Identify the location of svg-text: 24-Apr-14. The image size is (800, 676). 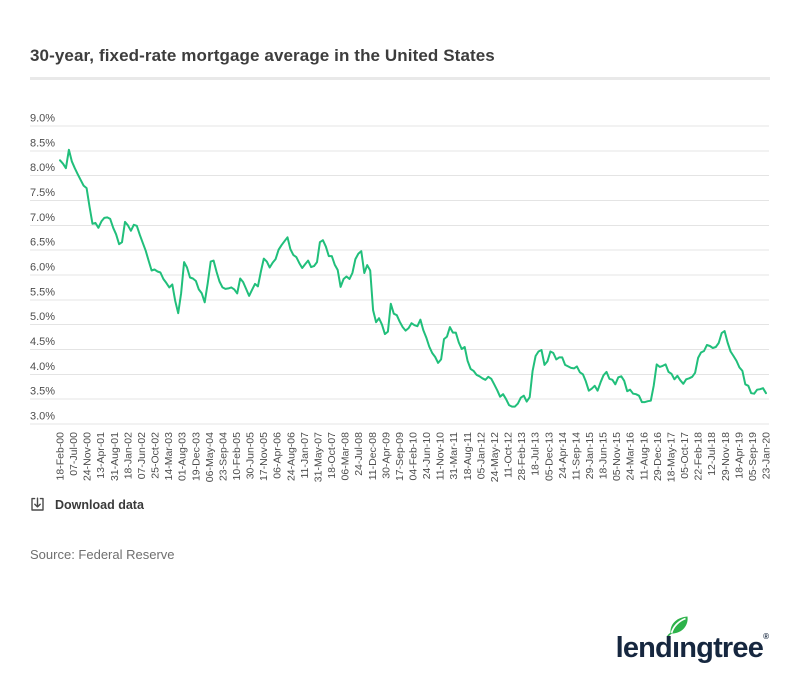
(563, 455).